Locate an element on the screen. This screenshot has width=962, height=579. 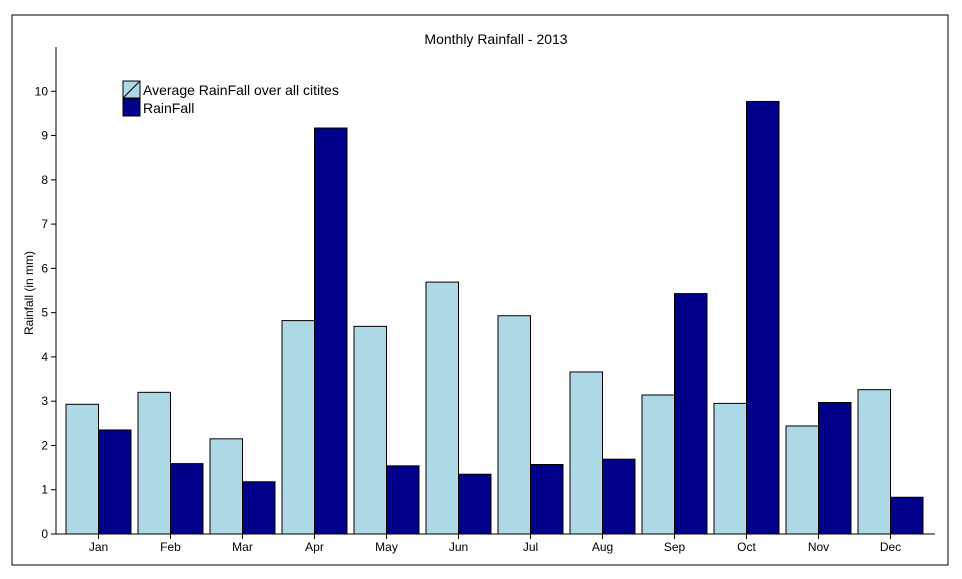
y-tick-label-10: 10 is located at coordinates (42, 91).